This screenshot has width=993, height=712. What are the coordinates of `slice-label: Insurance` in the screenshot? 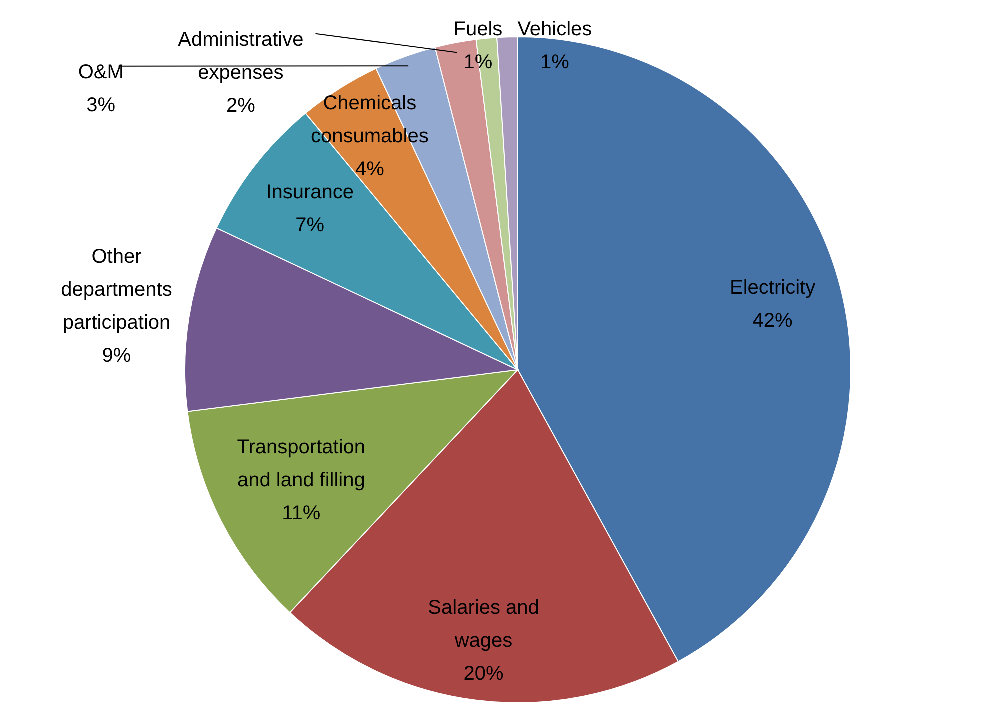 It's located at (310, 192).